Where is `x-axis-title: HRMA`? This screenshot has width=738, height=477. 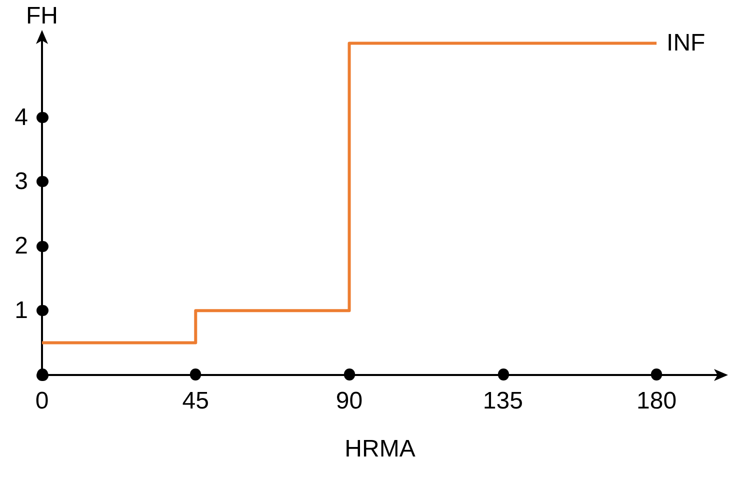
x-axis-title: HRMA is located at coordinates (380, 449).